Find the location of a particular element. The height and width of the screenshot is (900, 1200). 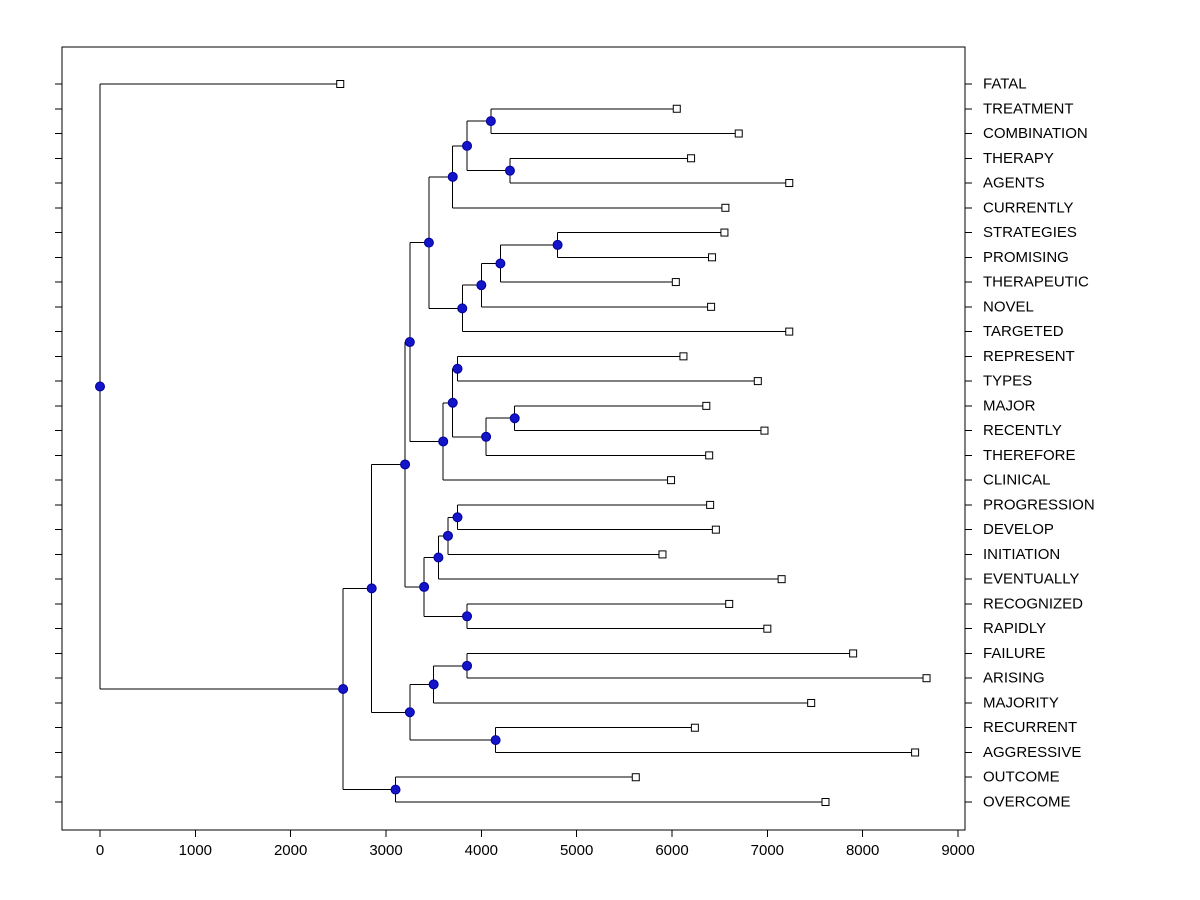

x-axis-tick-label: 6000 is located at coordinates (671, 850).